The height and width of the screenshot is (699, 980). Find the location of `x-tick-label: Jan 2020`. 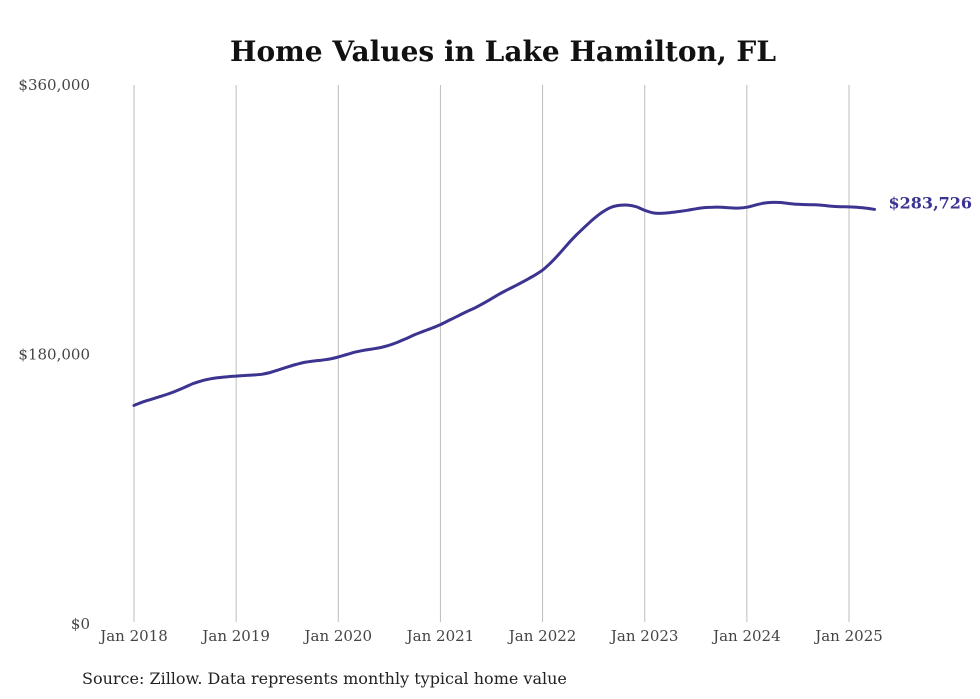

x-tick-label: Jan 2020 is located at coordinates (338, 636).